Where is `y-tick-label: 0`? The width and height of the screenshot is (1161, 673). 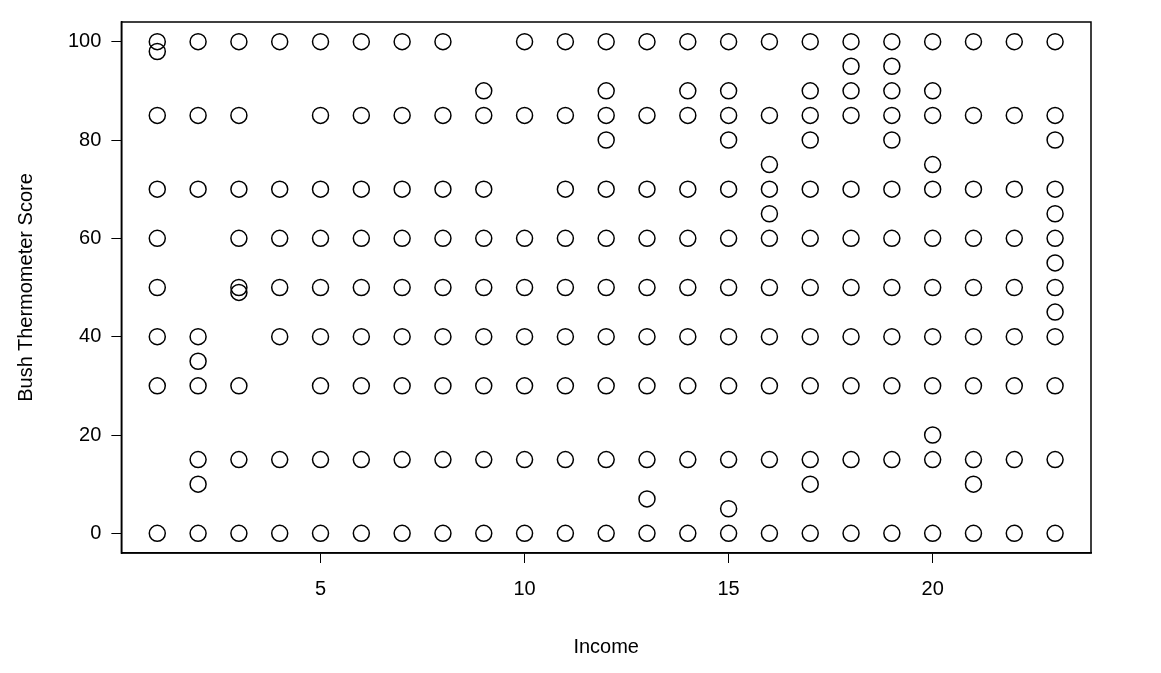 y-tick-label: 0 is located at coordinates (96, 531).